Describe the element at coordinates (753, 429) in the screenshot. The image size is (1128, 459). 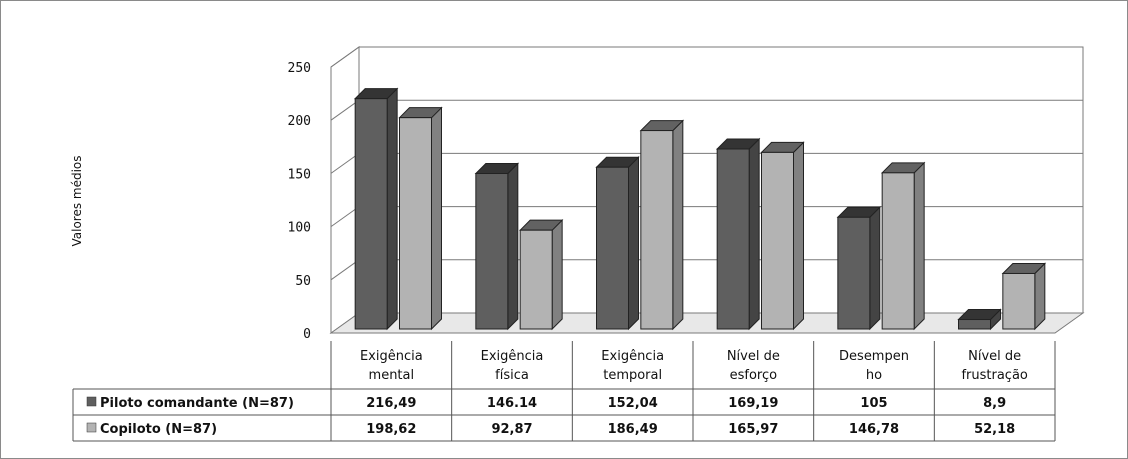
I see `data-label: 165,97` at that location.